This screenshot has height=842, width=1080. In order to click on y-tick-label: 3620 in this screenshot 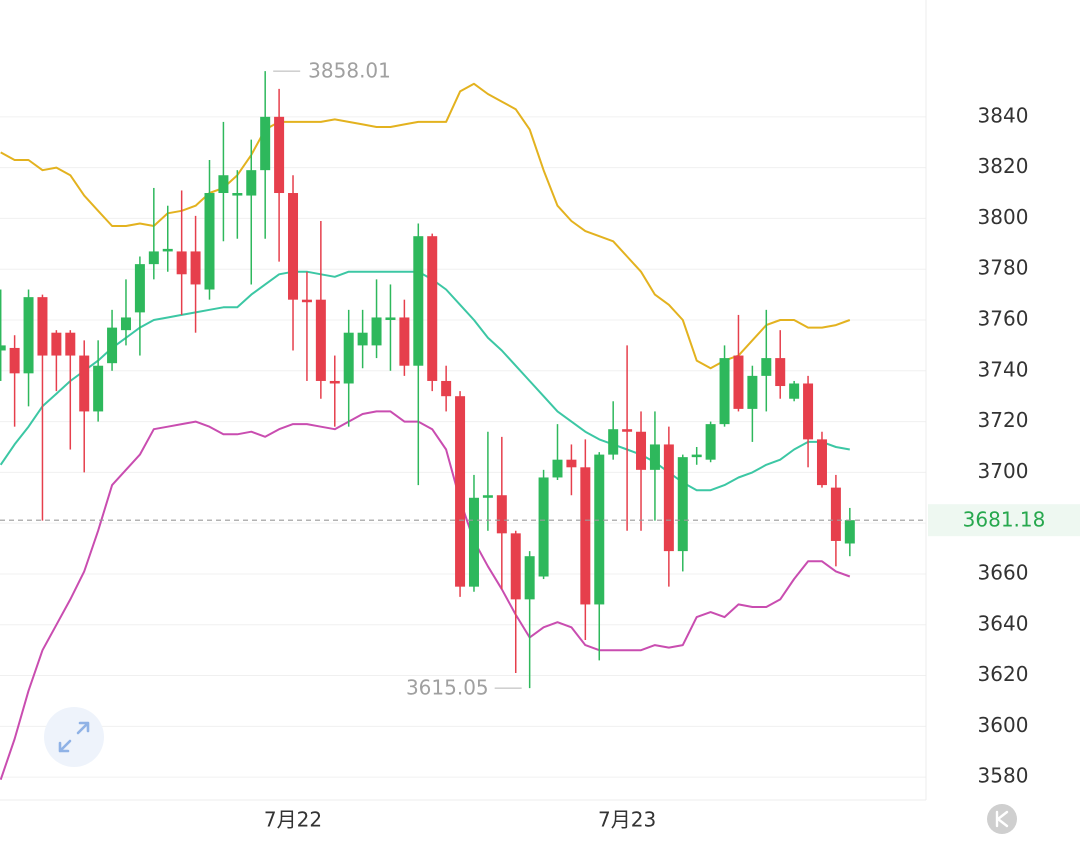, I will do `click(1003, 674)`.